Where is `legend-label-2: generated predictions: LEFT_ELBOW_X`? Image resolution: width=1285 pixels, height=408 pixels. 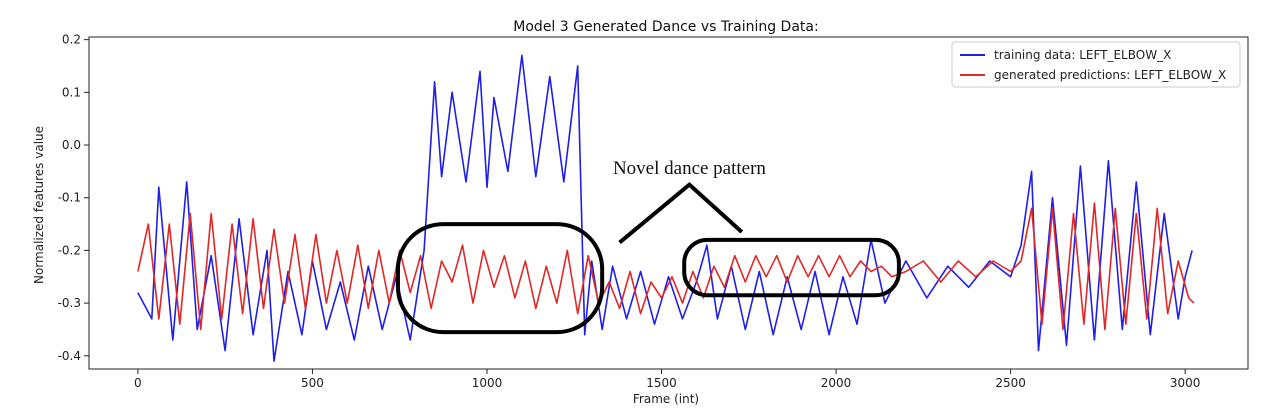
legend-label-2: generated predictions: LEFT_ELBOW_X is located at coordinates (1110, 75).